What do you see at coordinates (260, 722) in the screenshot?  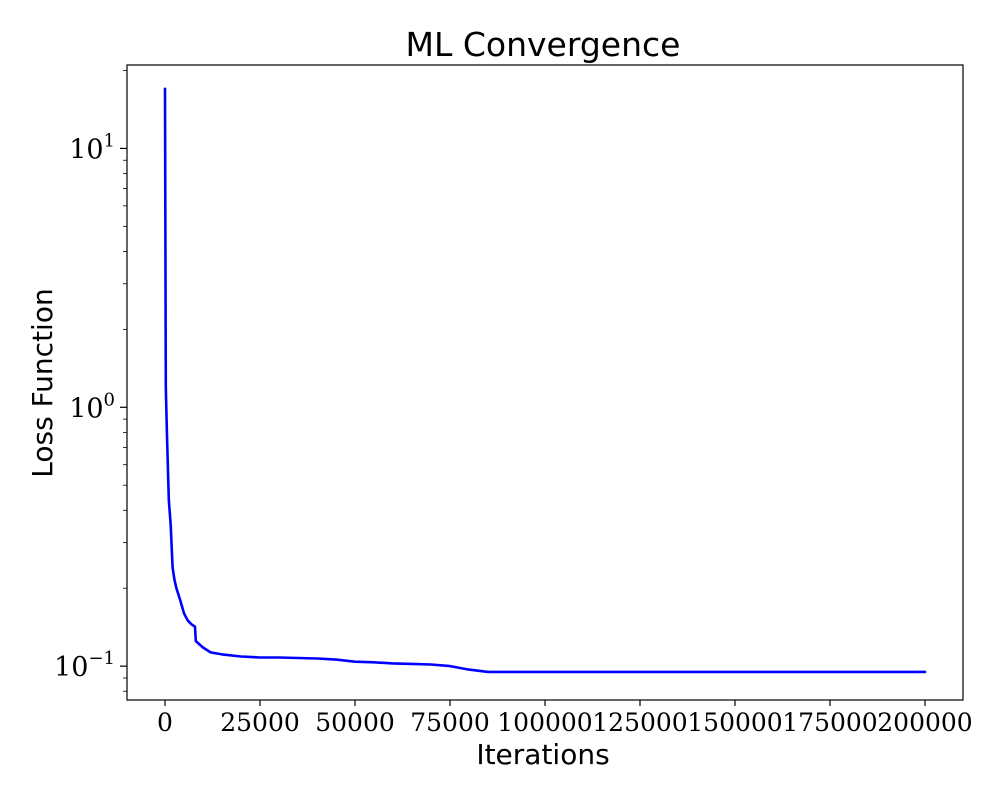 I see `x-tick-label: 25000` at bounding box center [260, 722].